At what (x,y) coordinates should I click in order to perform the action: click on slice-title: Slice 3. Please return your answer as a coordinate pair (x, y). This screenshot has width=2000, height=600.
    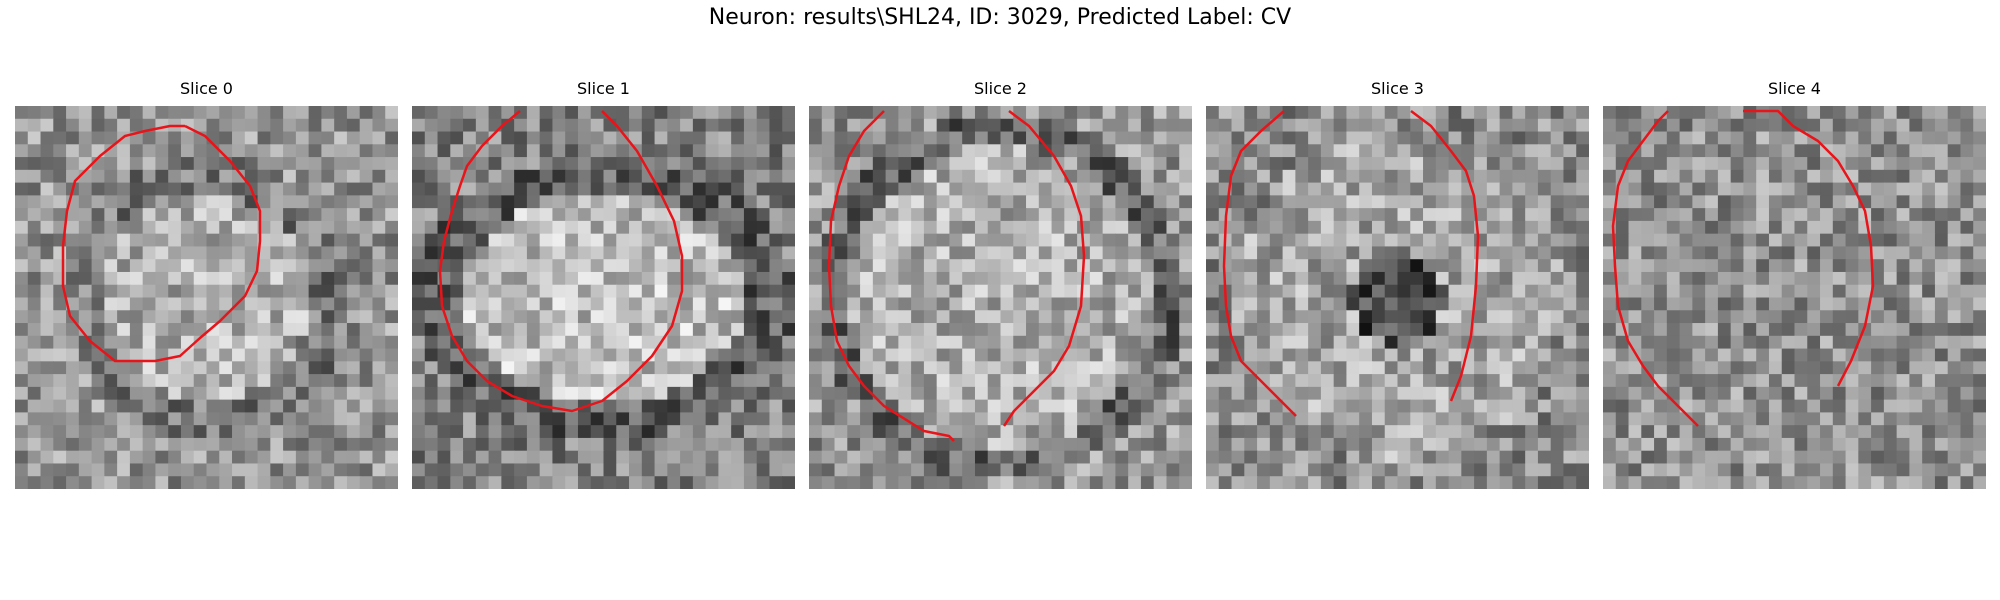
    Looking at the image, I should click on (1397, 88).